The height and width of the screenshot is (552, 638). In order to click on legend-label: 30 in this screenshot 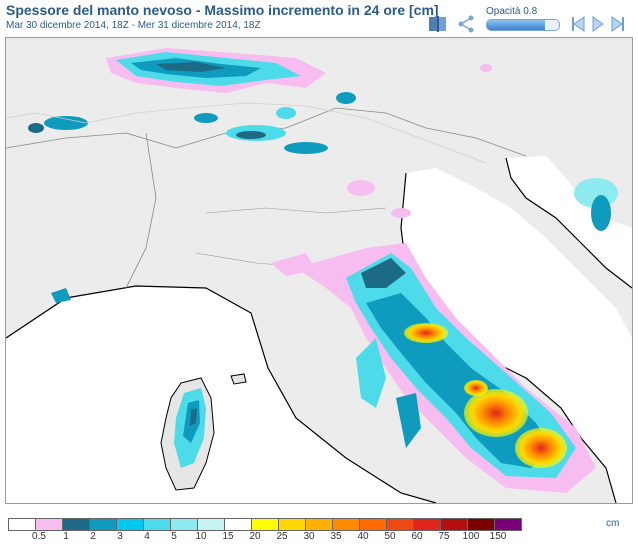, I will do `click(309, 536)`.